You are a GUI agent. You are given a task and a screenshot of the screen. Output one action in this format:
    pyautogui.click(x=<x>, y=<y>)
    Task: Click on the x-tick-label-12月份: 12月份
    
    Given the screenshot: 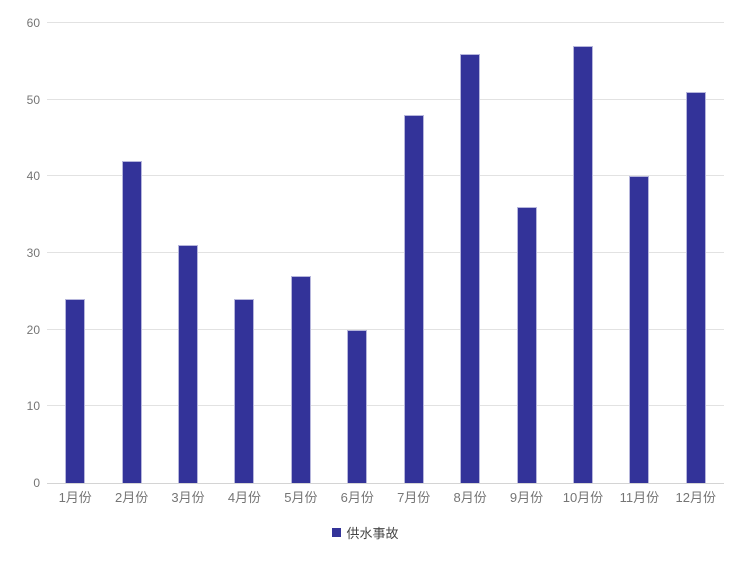 What is the action you would take?
    pyautogui.click(x=696, y=497)
    